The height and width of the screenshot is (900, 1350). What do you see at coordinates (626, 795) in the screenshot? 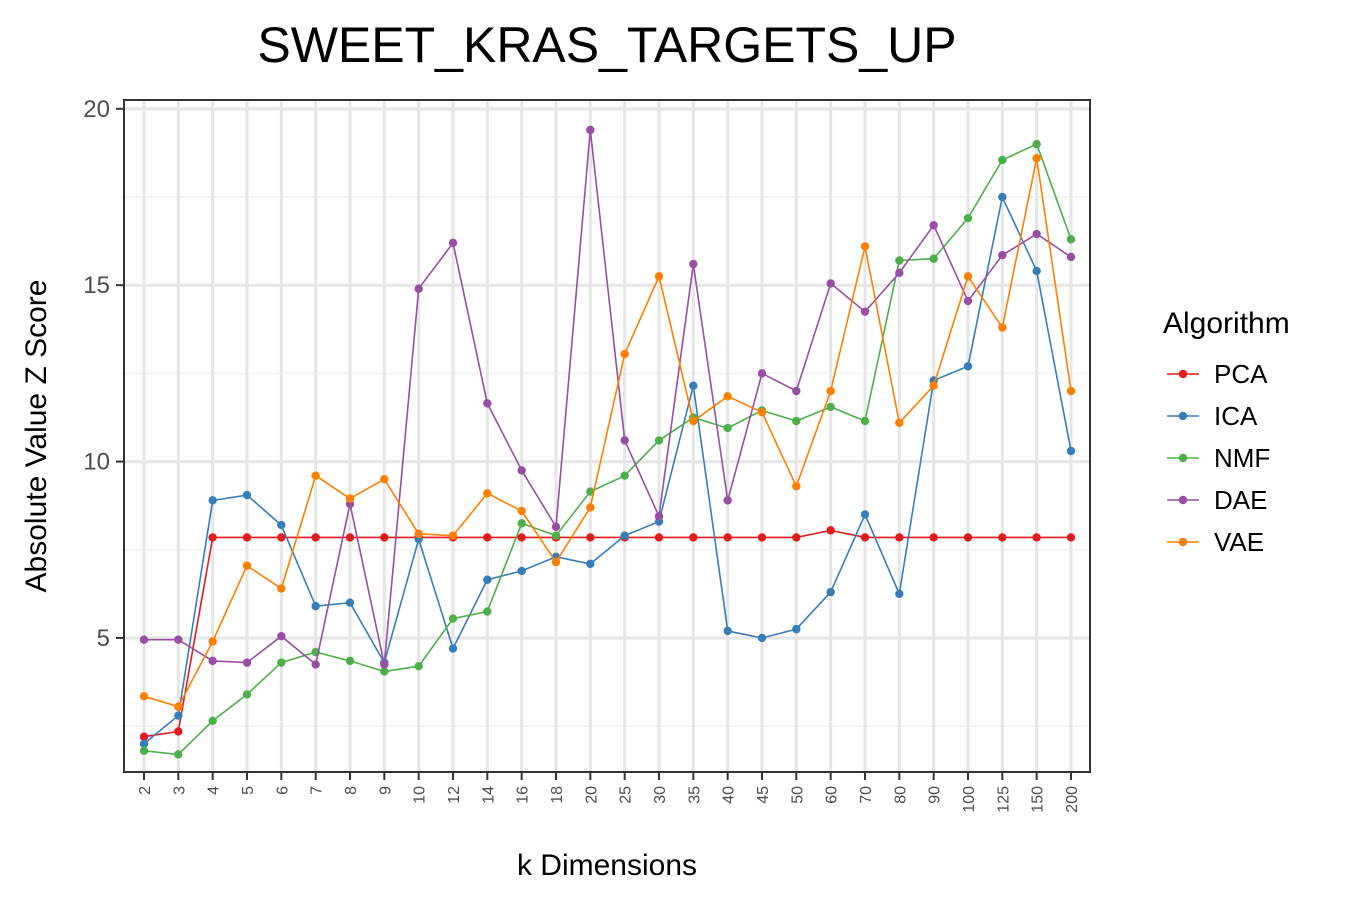
I see `x-tick-label: 25` at bounding box center [626, 795].